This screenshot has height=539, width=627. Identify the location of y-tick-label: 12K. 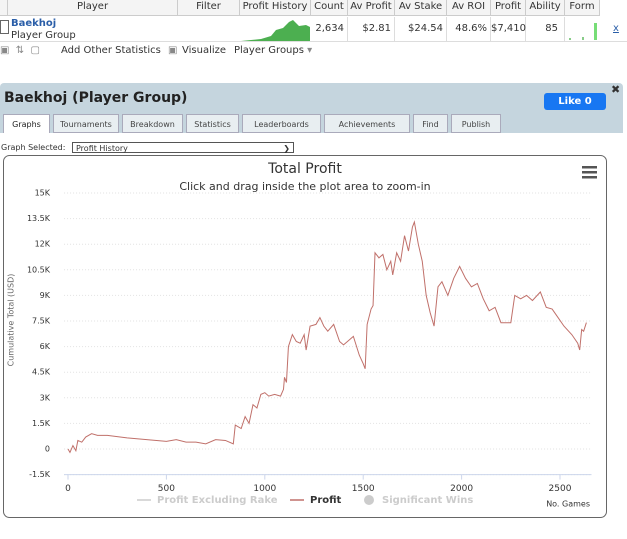
(43, 244).